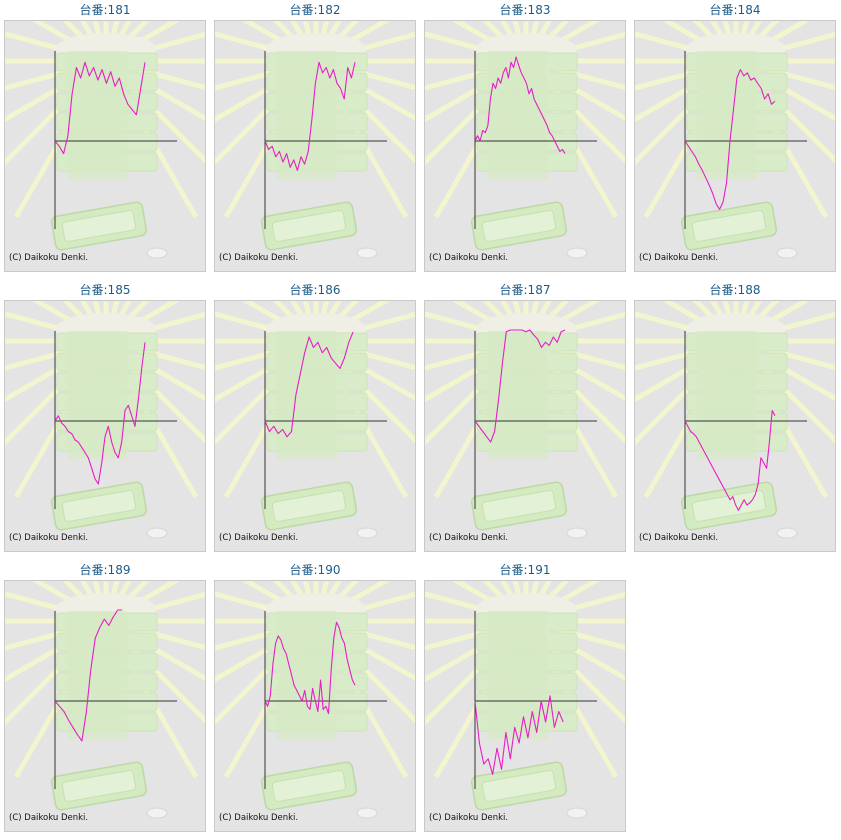 This screenshot has height=840, width=841. I want to click on chart-title: 台番:187, so click(525, 290).